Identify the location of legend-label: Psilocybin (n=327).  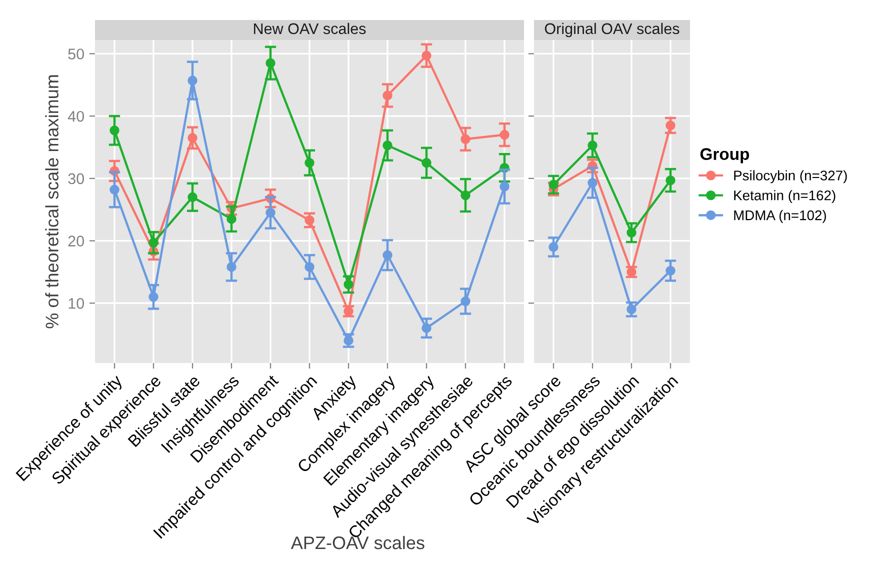
(790, 177).